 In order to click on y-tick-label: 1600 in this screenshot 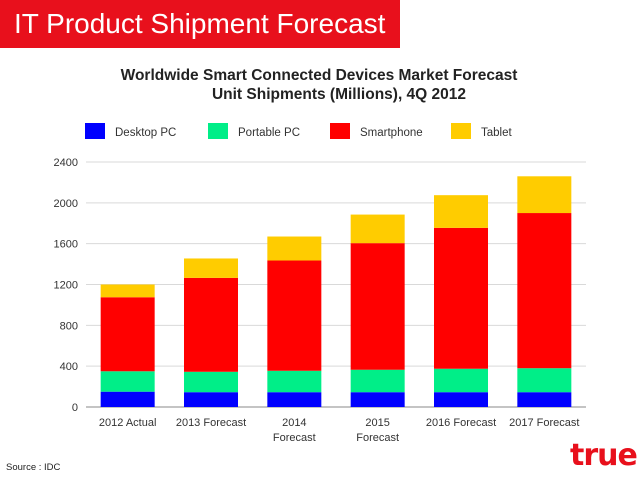, I will do `click(66, 245)`.